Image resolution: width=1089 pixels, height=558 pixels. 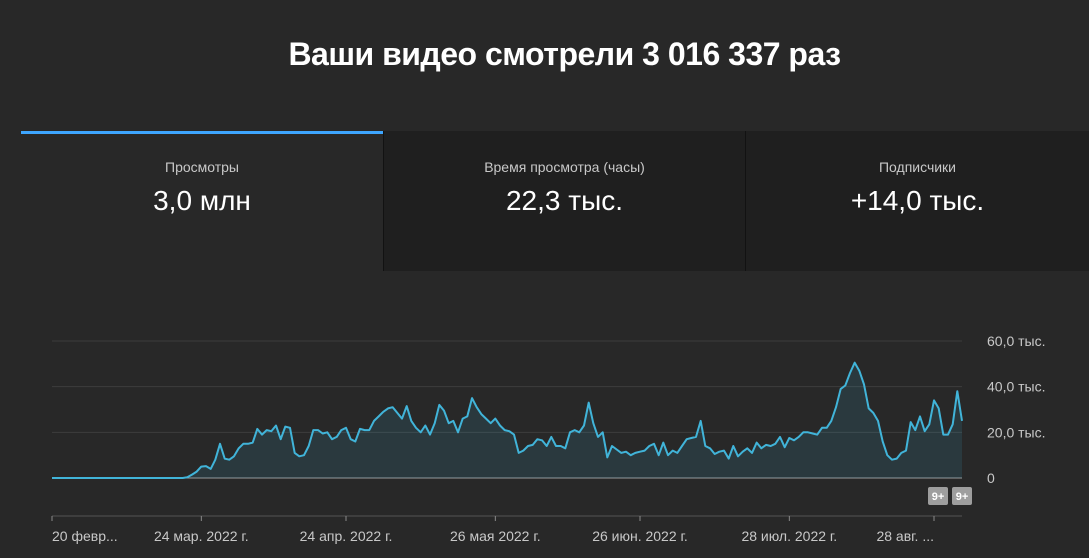 I want to click on tab-views-label: Просмотры, so click(x=202, y=167).